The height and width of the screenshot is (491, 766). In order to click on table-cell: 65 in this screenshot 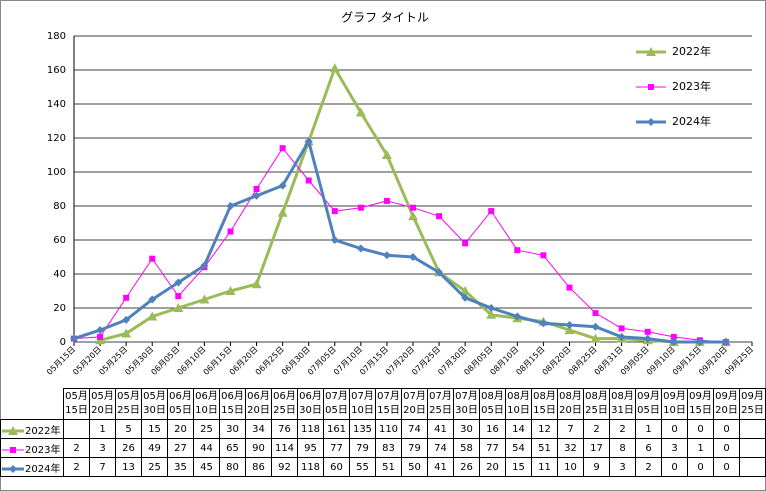, I will do `click(232, 448)`.